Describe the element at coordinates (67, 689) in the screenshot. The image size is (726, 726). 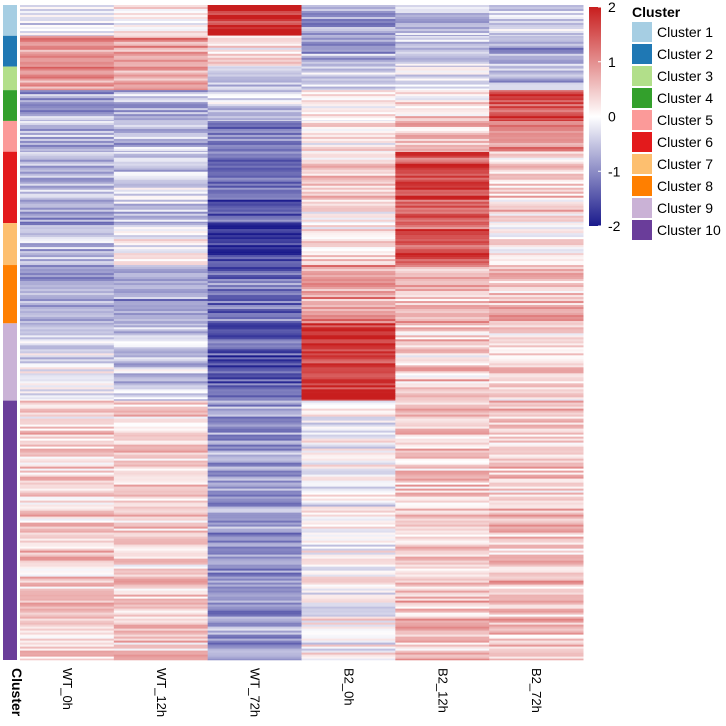
I see `column-label-wt-0h: WT_0h` at that location.